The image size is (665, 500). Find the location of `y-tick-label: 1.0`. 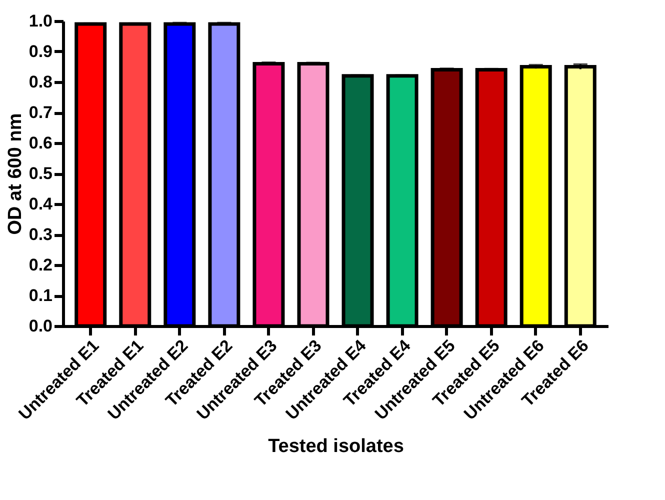

y-tick-label: 1.0 is located at coordinates (40, 21).